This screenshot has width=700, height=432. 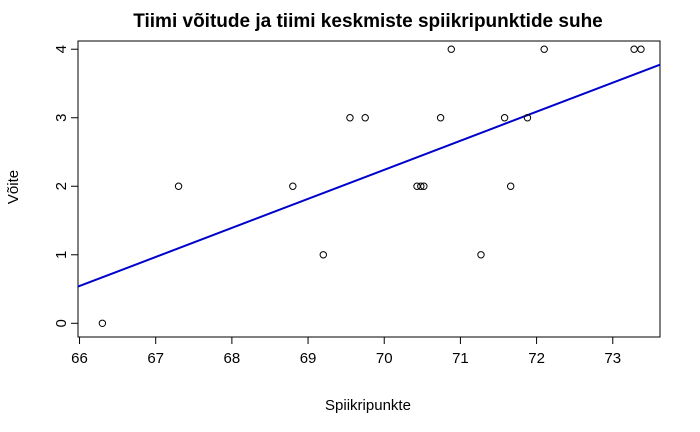 What do you see at coordinates (346, 352) in the screenshot?
I see `x-axis: 66 67 68 69 70 71 72 73` at bounding box center [346, 352].